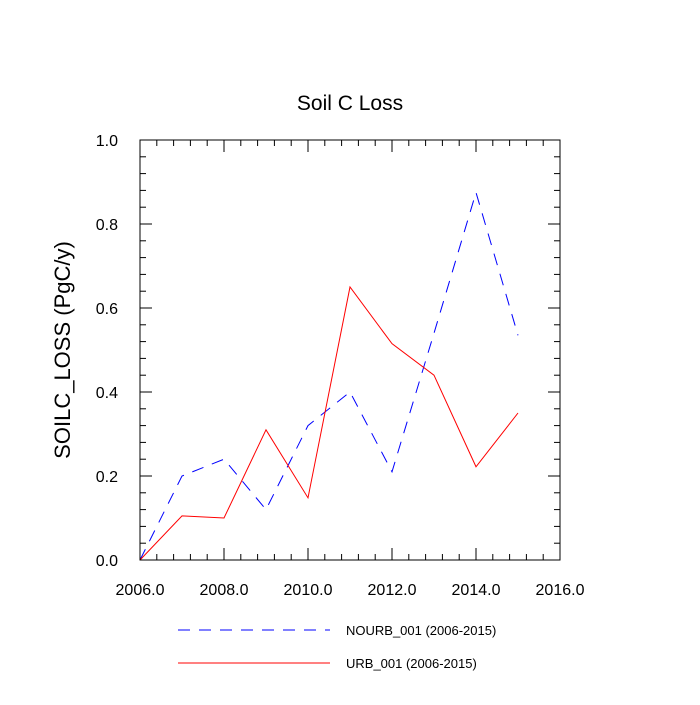  What do you see at coordinates (411, 663) in the screenshot?
I see `legend-label: URB_001 (2006-2015)` at bounding box center [411, 663].